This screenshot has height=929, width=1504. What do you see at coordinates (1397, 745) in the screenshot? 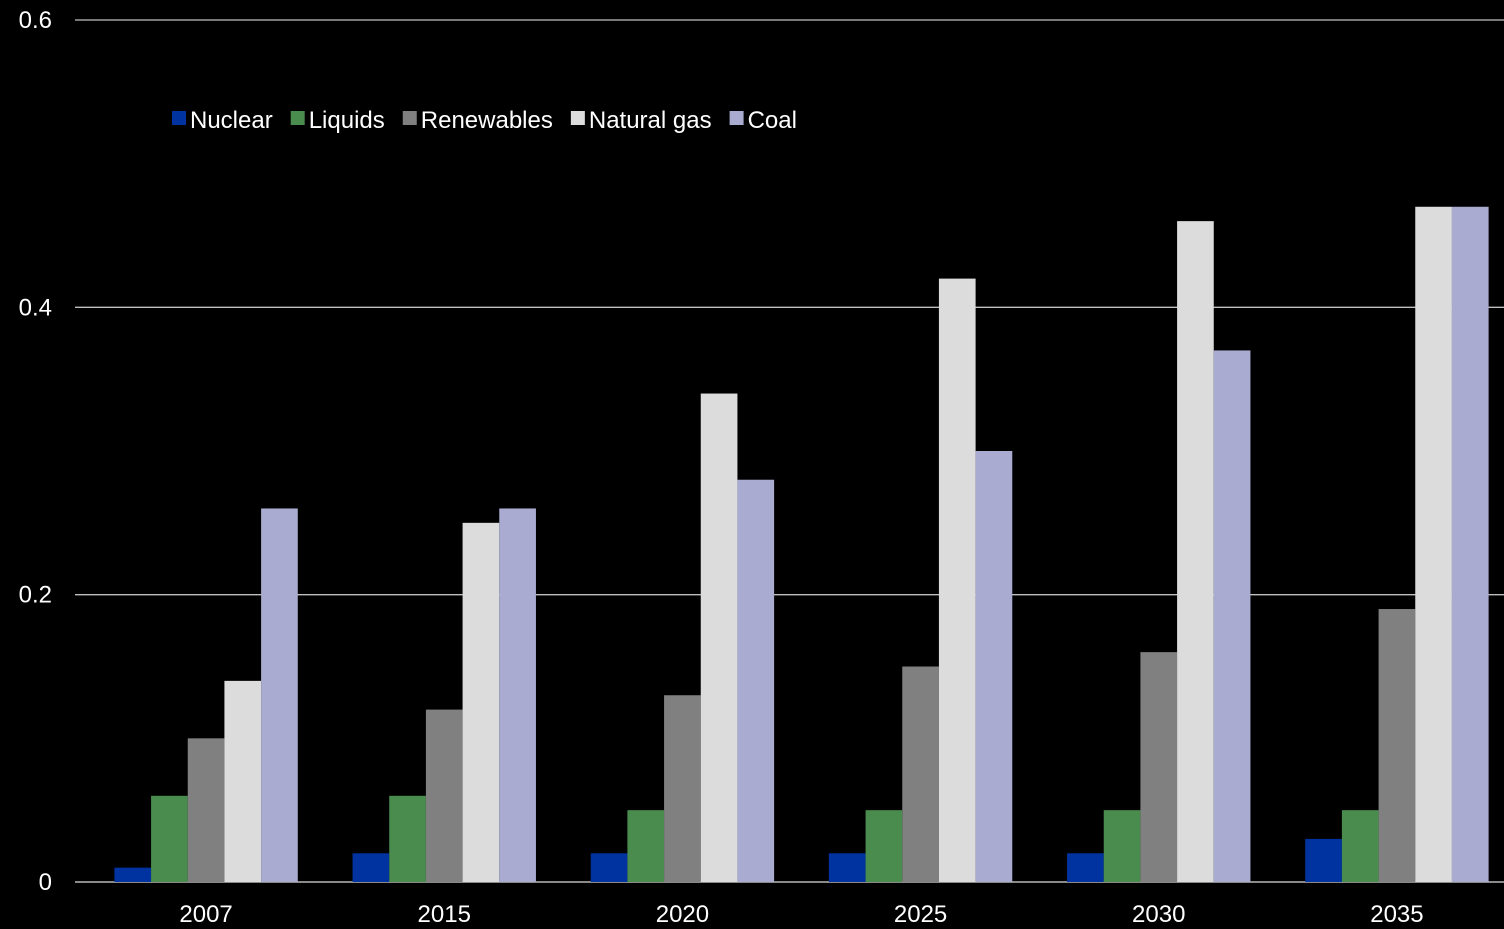
I see `bar-renewables-2035` at bounding box center [1397, 745].